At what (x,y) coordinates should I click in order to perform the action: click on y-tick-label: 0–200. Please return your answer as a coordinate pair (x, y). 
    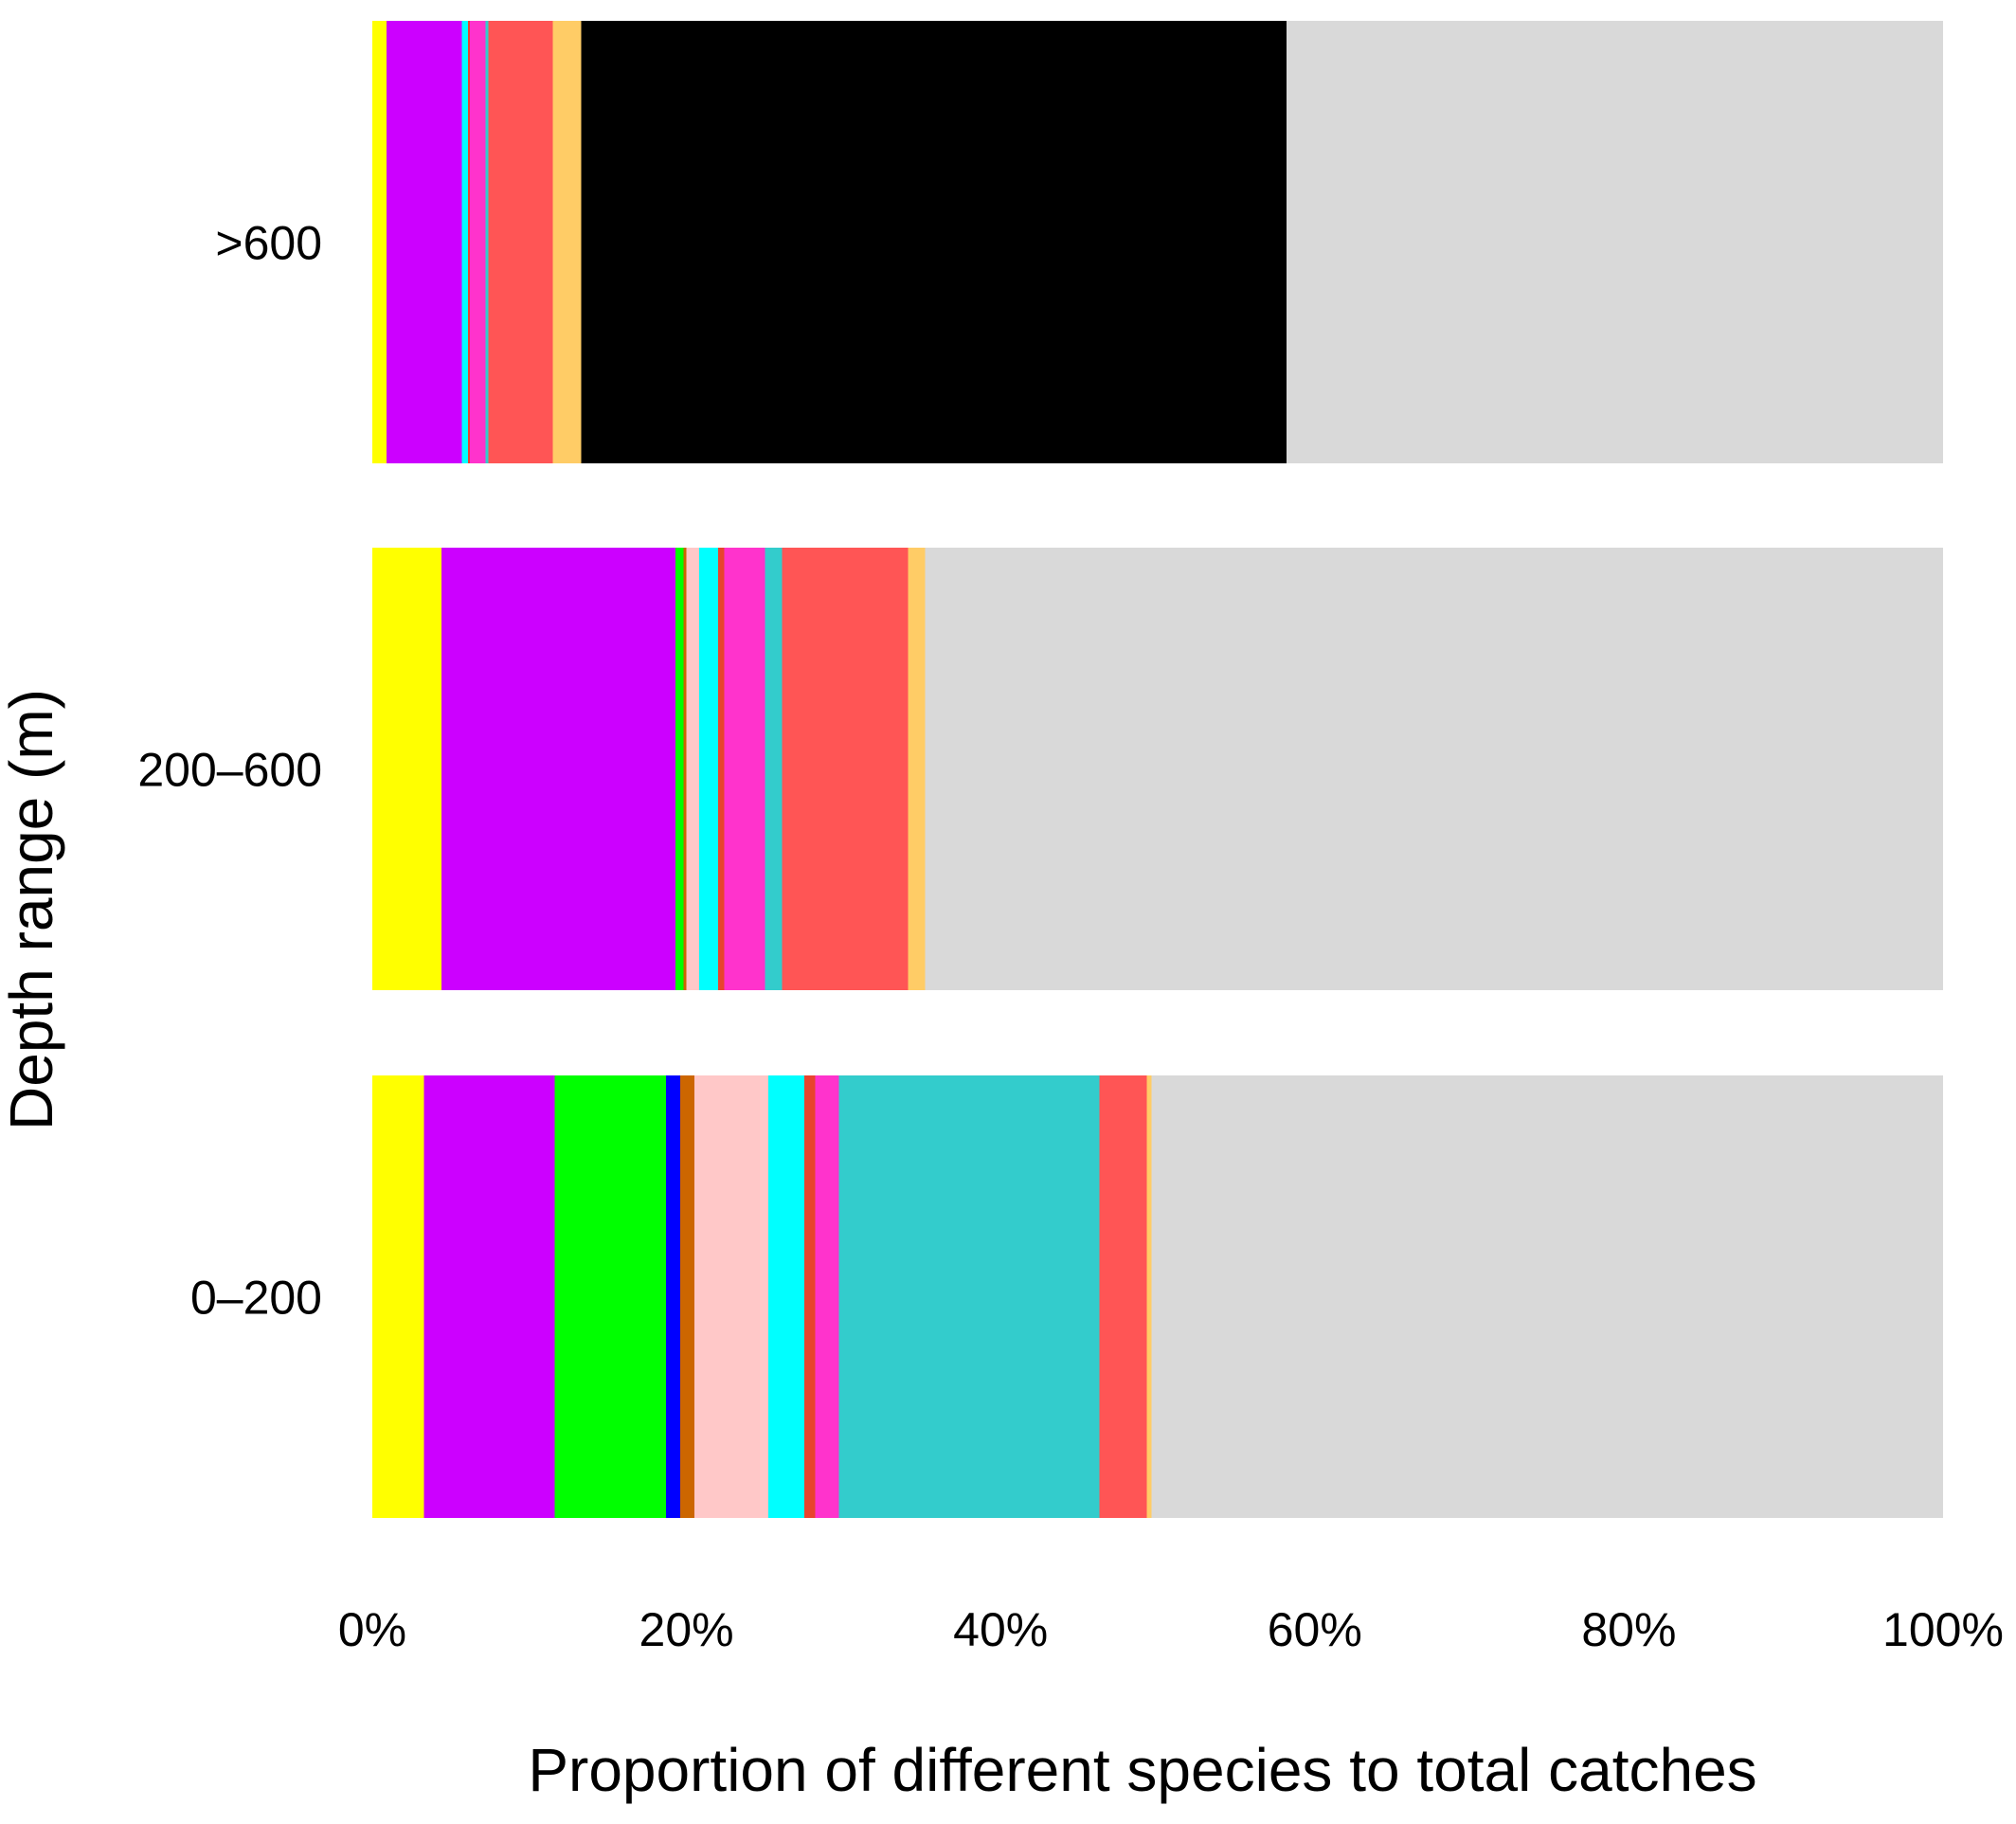
    Looking at the image, I should click on (256, 1298).